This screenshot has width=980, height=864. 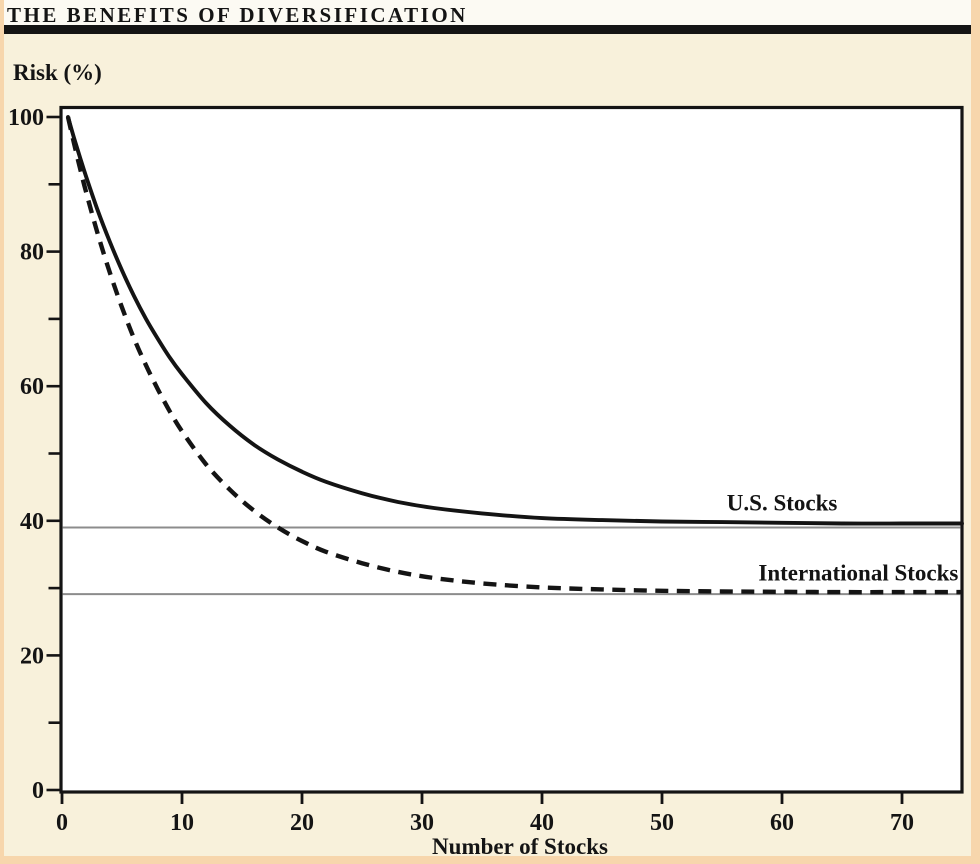 I want to click on title-rule, so click(x=487, y=29).